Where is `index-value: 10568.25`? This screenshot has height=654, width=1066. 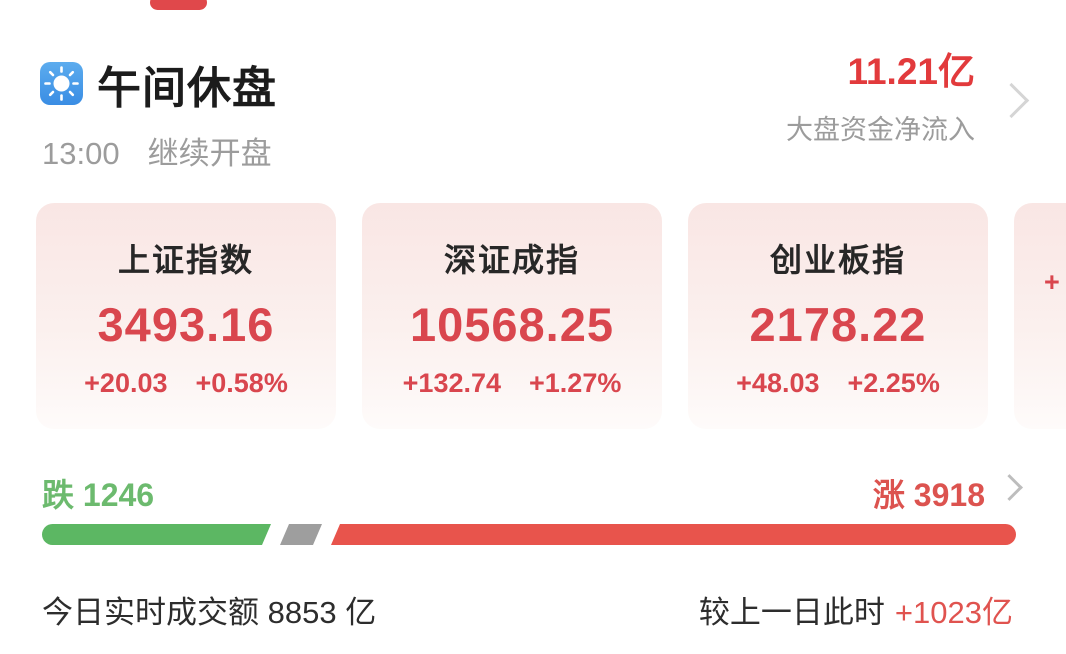 index-value: 10568.25 is located at coordinates (512, 324).